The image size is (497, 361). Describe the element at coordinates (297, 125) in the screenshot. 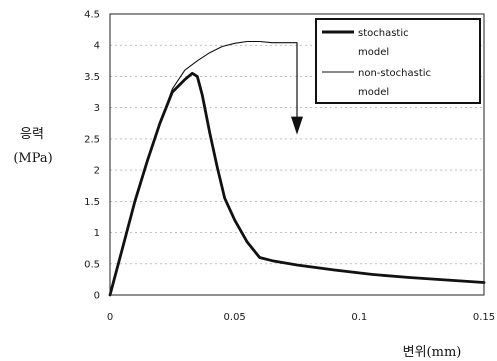

I see `annotation-arrow-head` at that location.